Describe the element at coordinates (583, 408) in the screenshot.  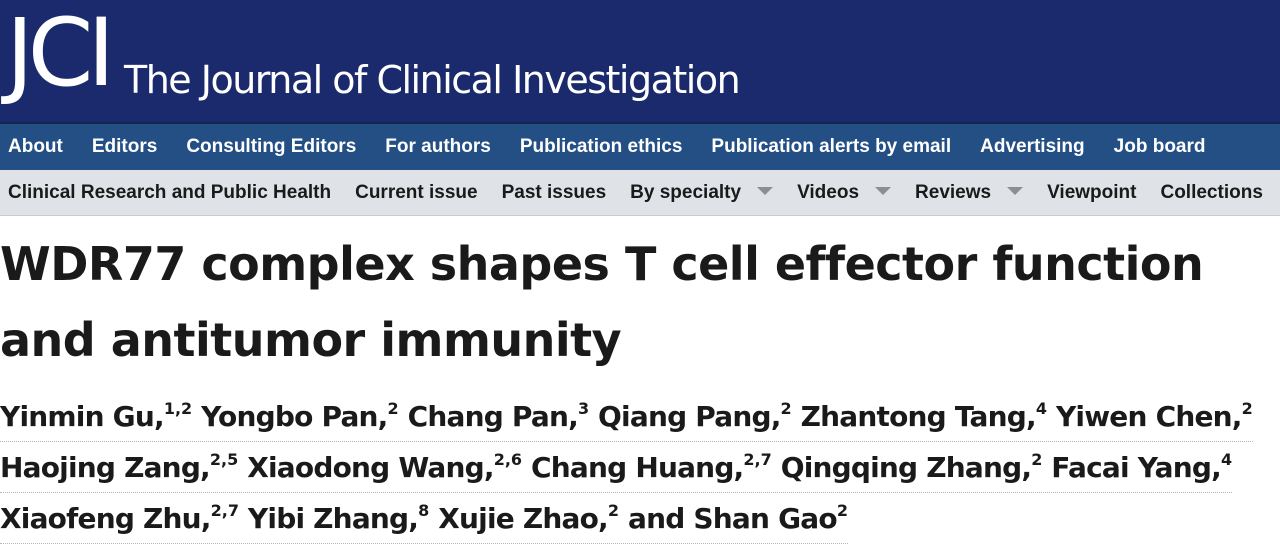
I see `affiliation-superscript: 3` at that location.